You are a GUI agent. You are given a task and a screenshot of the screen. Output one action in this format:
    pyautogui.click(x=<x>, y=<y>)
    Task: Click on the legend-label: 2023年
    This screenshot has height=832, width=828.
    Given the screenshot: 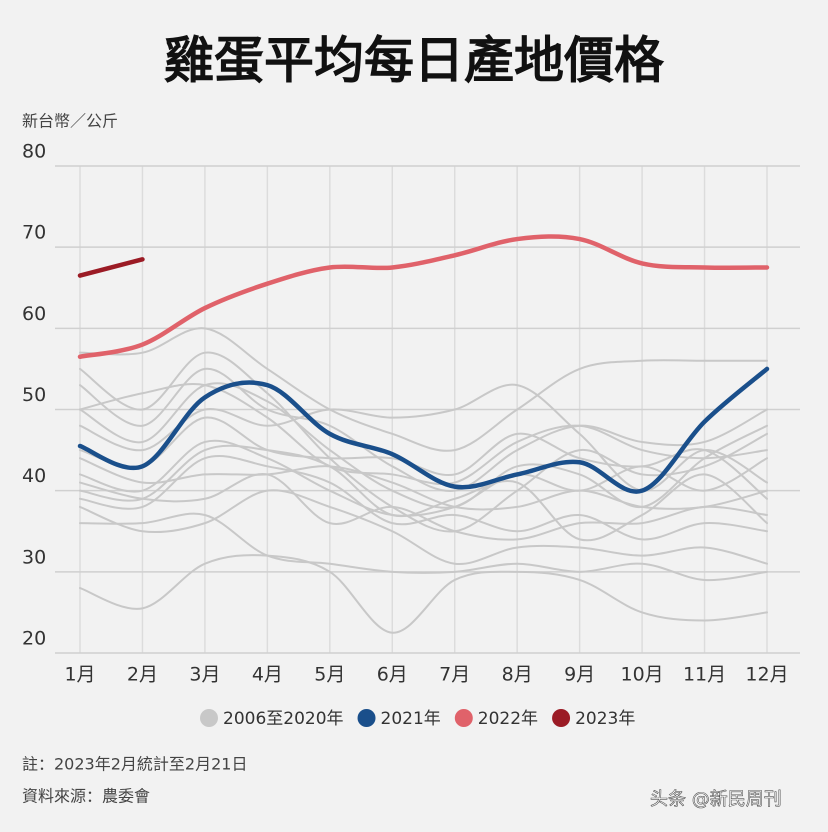 What is the action you would take?
    pyautogui.click(x=605, y=719)
    